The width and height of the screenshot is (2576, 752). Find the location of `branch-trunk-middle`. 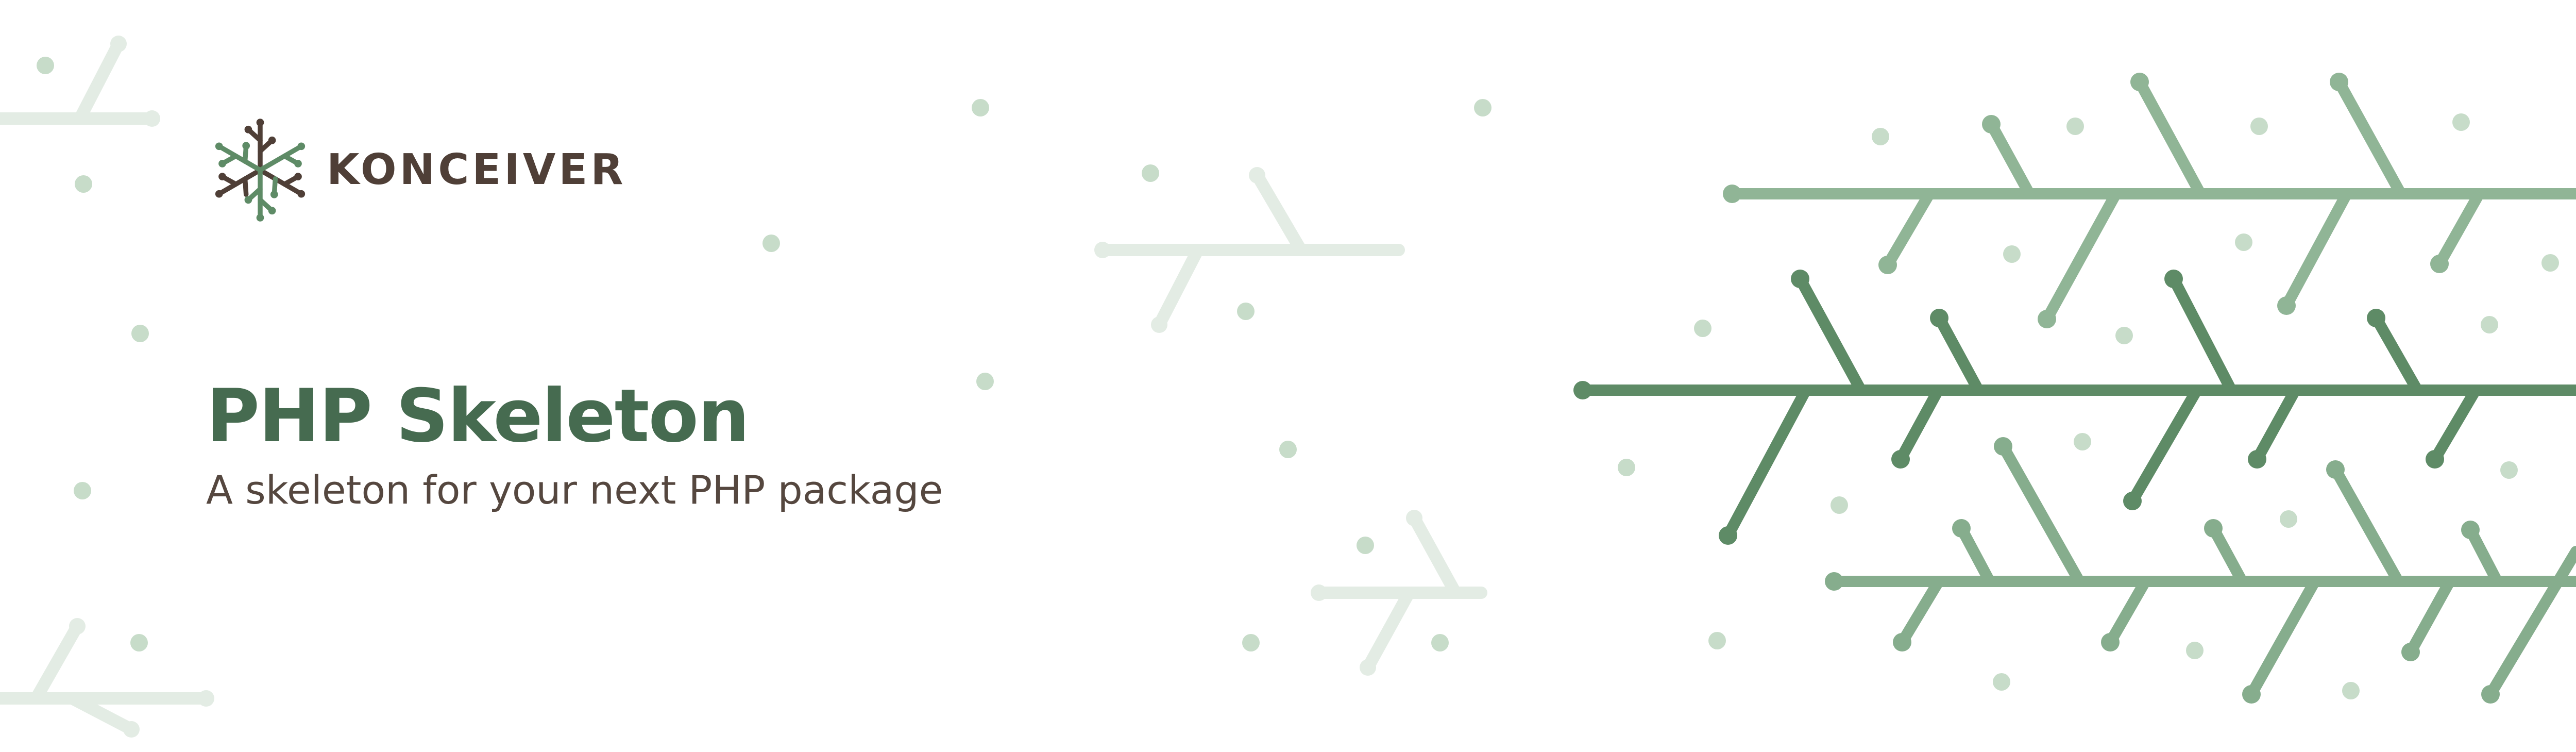

branch-trunk-middle is located at coordinates (2076, 407).